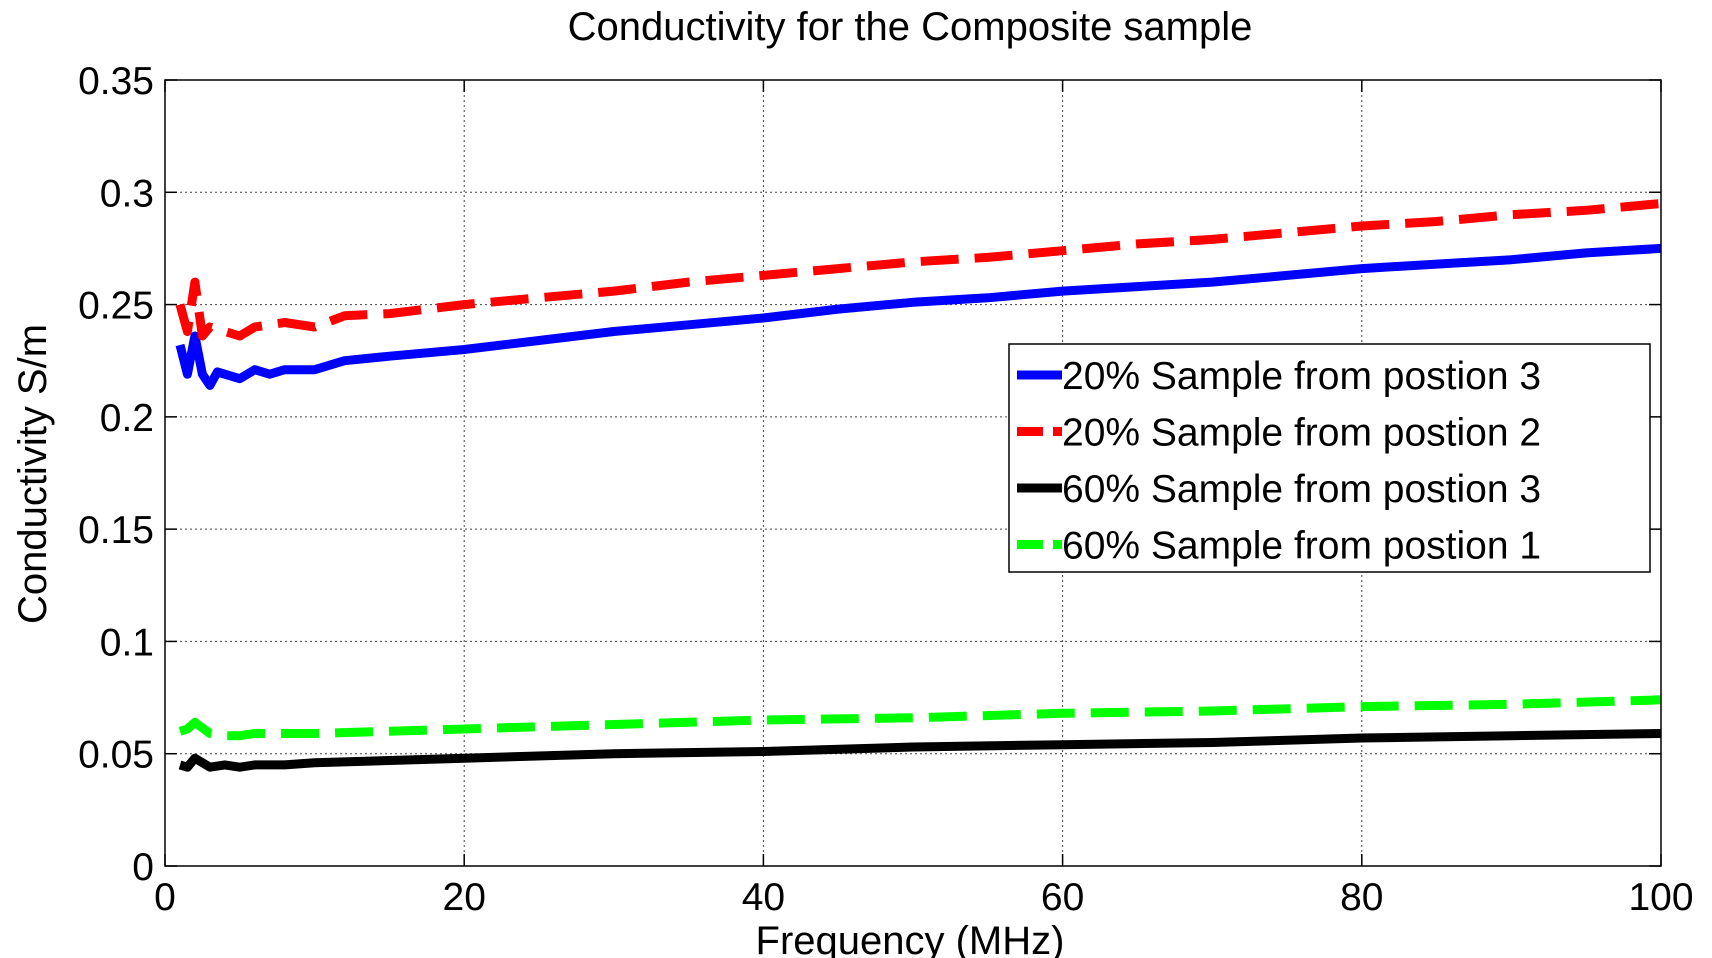 This screenshot has width=1712, height=958. Describe the element at coordinates (1660, 897) in the screenshot. I see `x-tick-label: 100` at that location.